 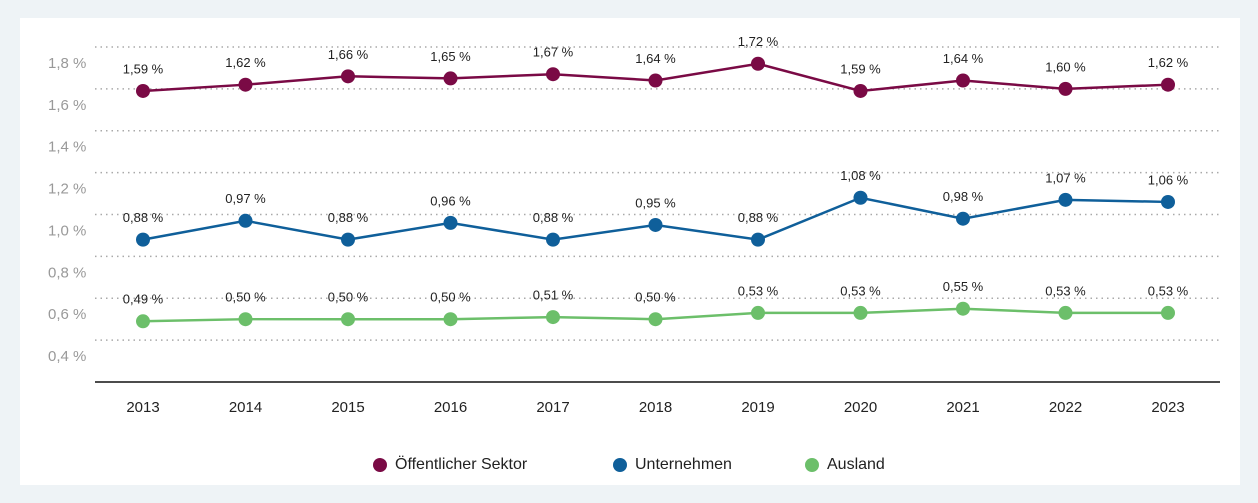 What do you see at coordinates (553, 52) in the screenshot?
I see `data-label: 1,67 %` at bounding box center [553, 52].